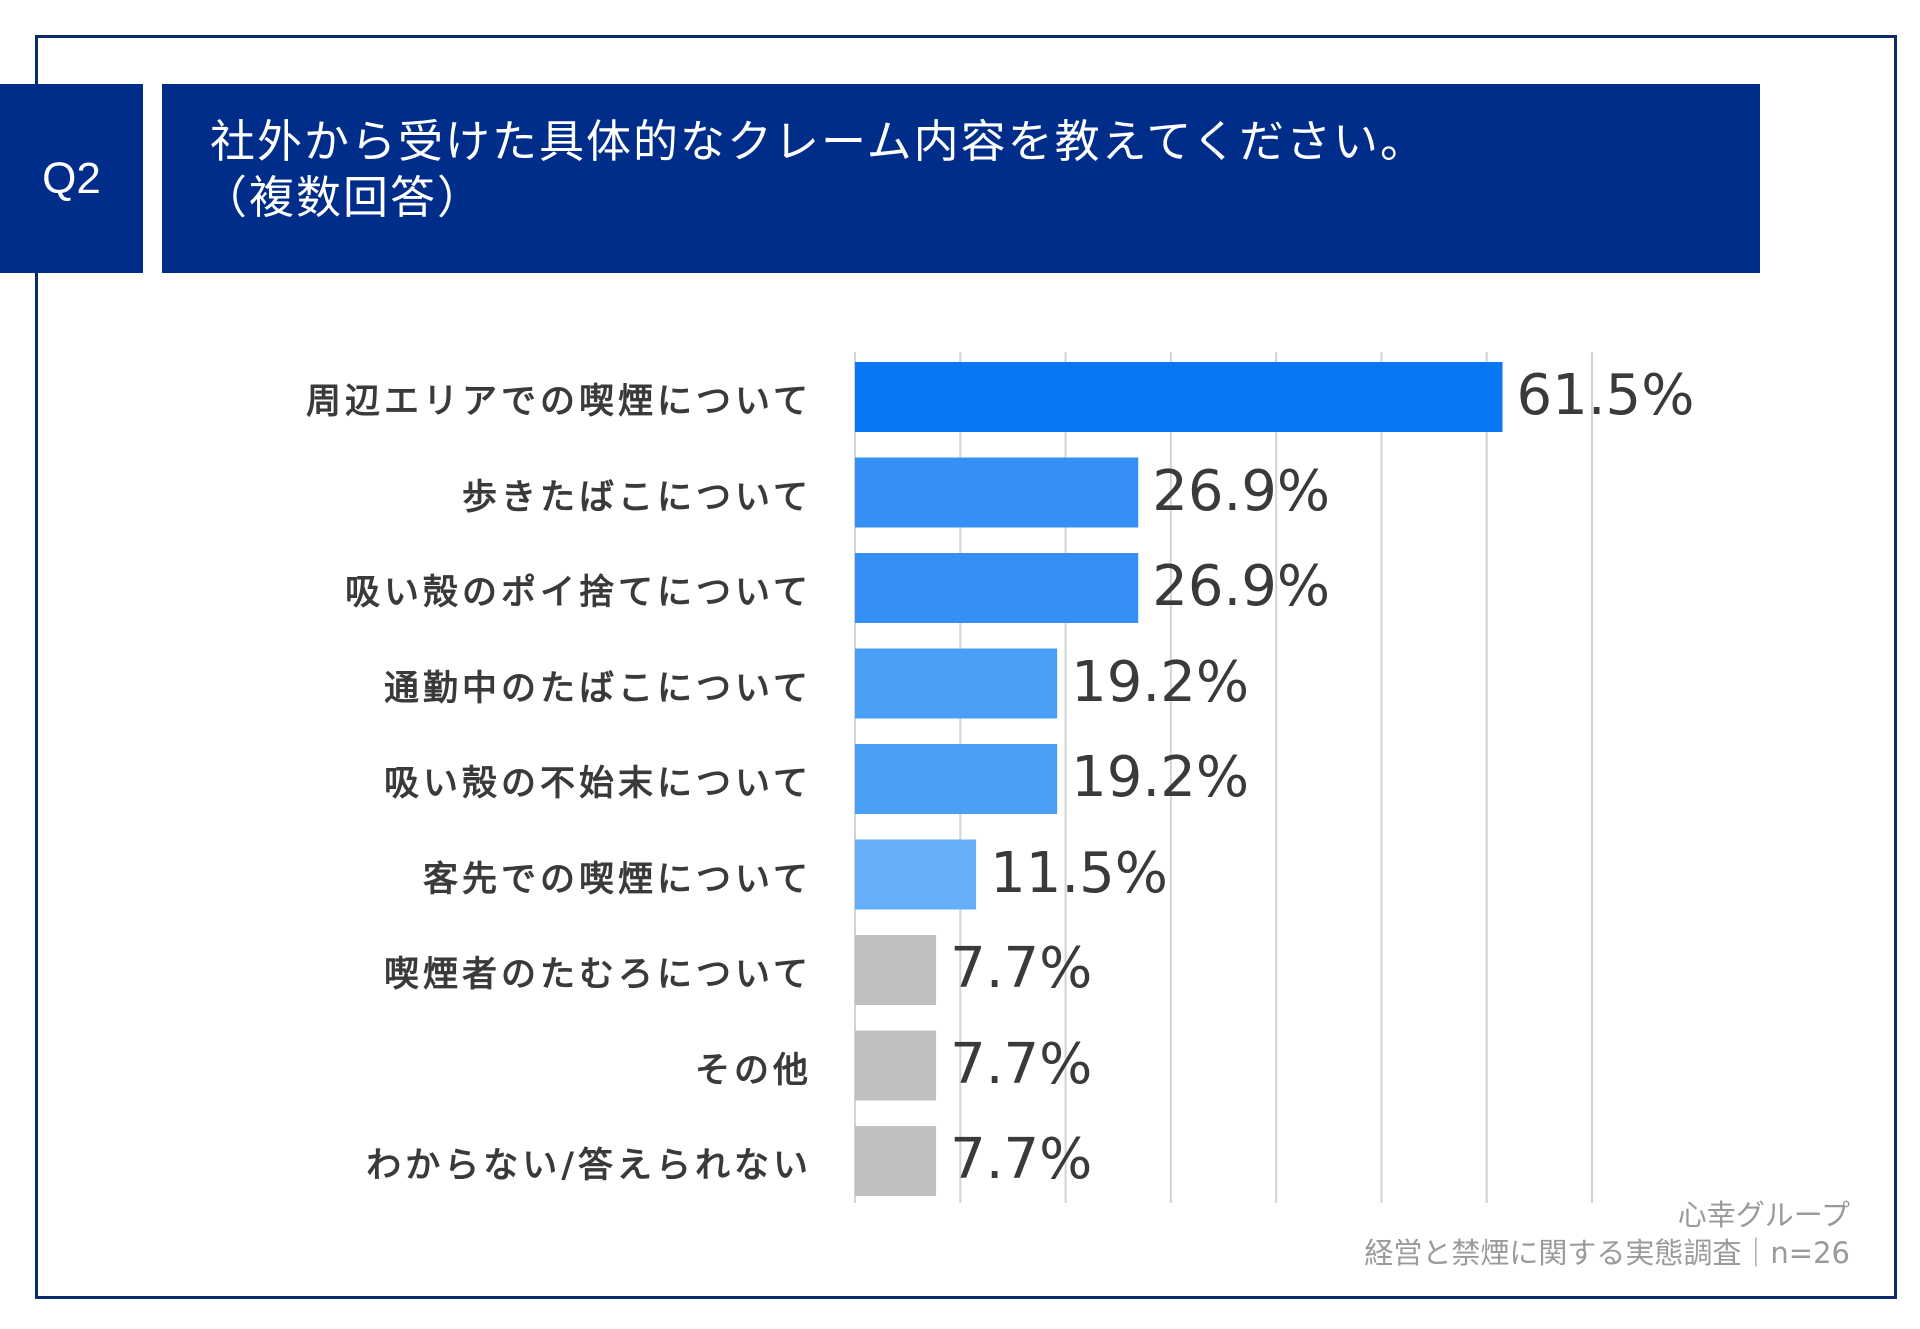 The width and height of the screenshot is (1920, 1329). What do you see at coordinates (1605, 395) in the screenshot?
I see `value-label: 61.5%` at bounding box center [1605, 395].